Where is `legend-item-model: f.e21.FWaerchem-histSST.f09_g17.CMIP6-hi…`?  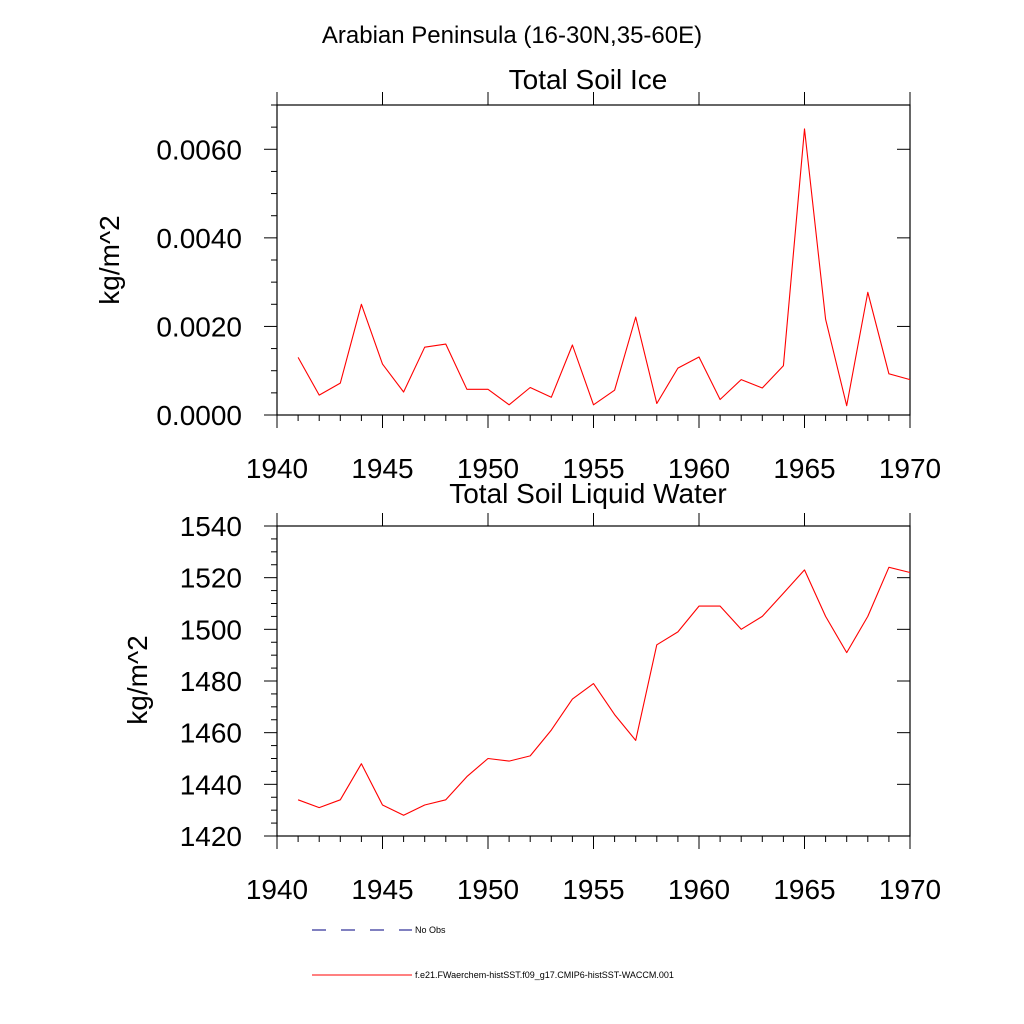 legend-item-model: f.e21.FWaerchem-histSST.f09_g17.CMIP6-hi… is located at coordinates (493, 975).